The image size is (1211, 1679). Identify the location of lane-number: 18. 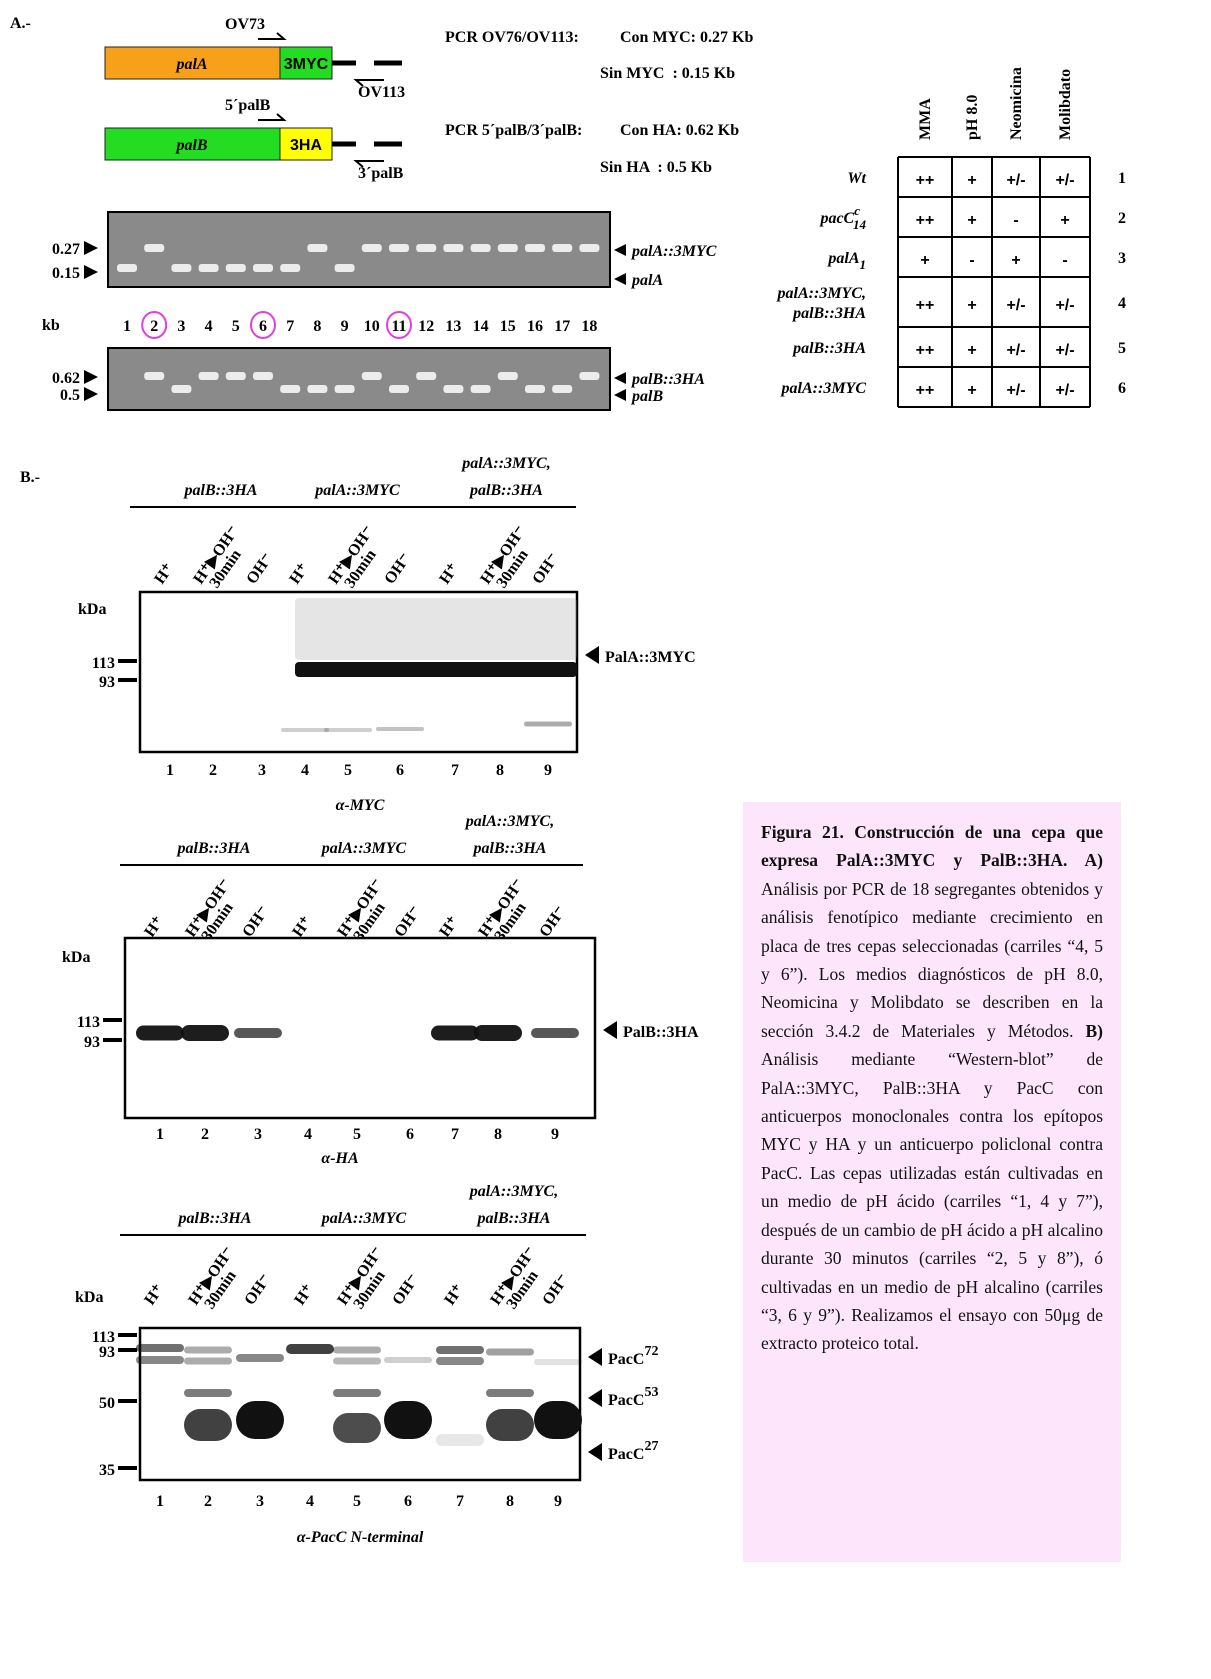
(589, 326).